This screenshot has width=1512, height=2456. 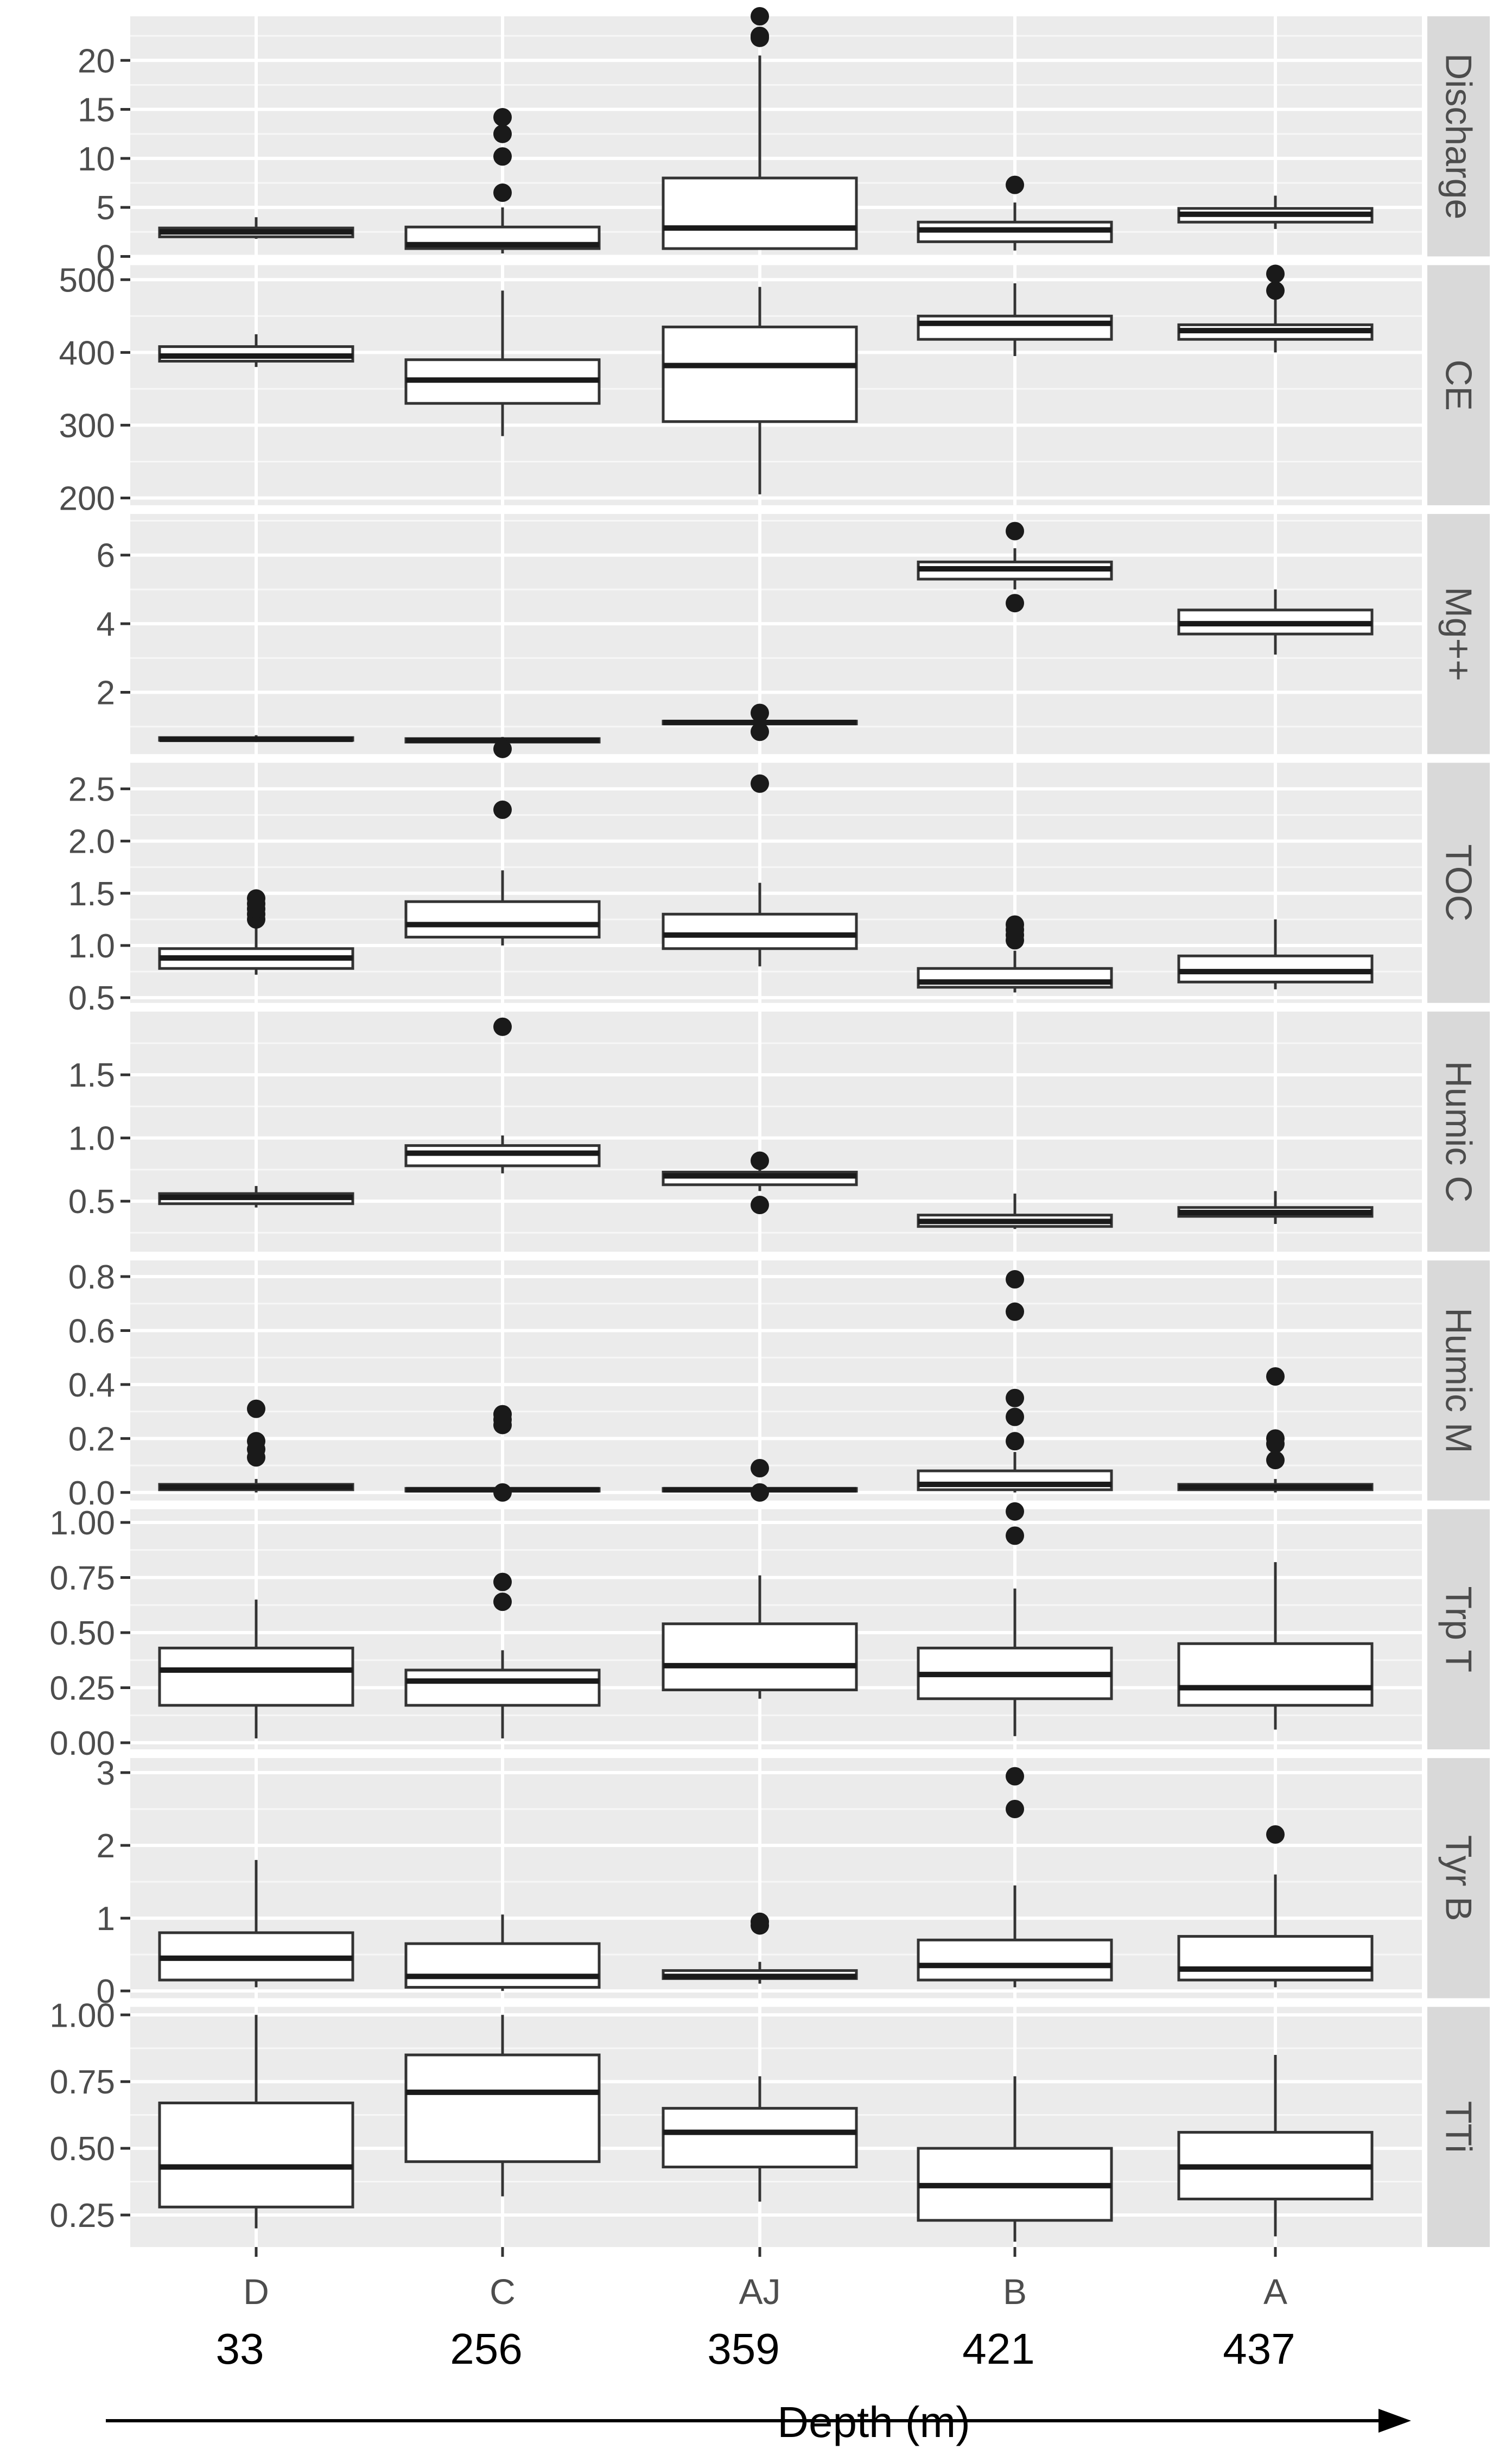 What do you see at coordinates (91, 1385) in the screenshot?
I see `y-tick-label: 0.4` at bounding box center [91, 1385].